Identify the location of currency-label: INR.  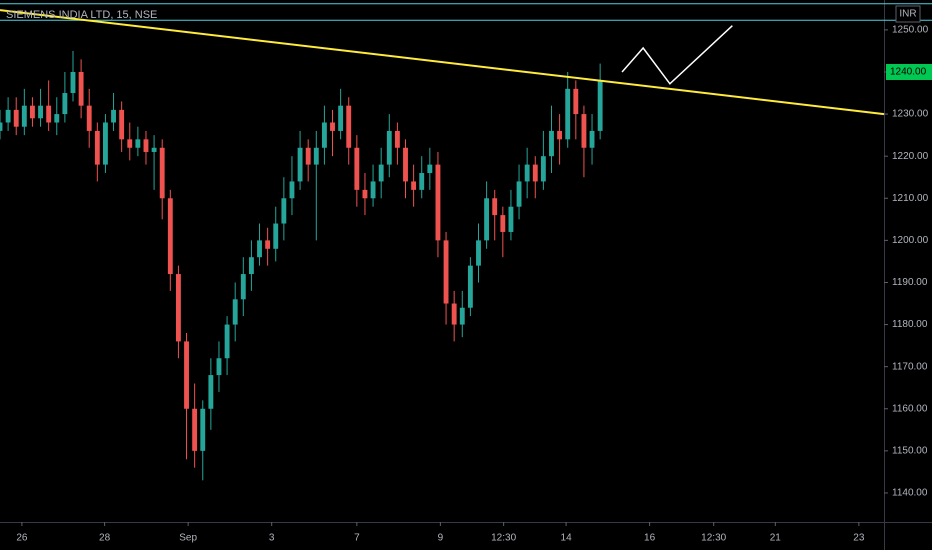
(907, 14).